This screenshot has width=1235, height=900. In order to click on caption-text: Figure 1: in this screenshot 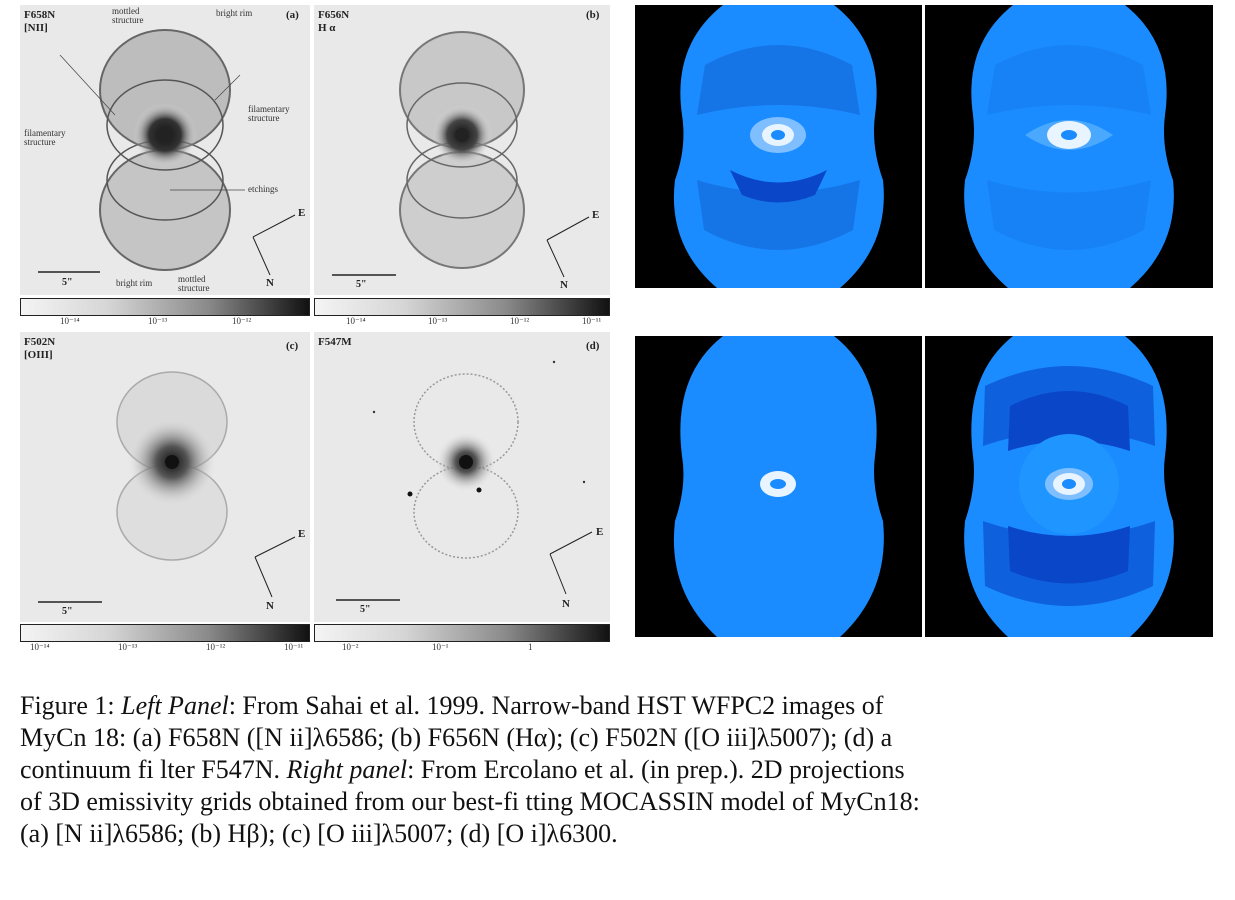, I will do `click(71, 705)`.